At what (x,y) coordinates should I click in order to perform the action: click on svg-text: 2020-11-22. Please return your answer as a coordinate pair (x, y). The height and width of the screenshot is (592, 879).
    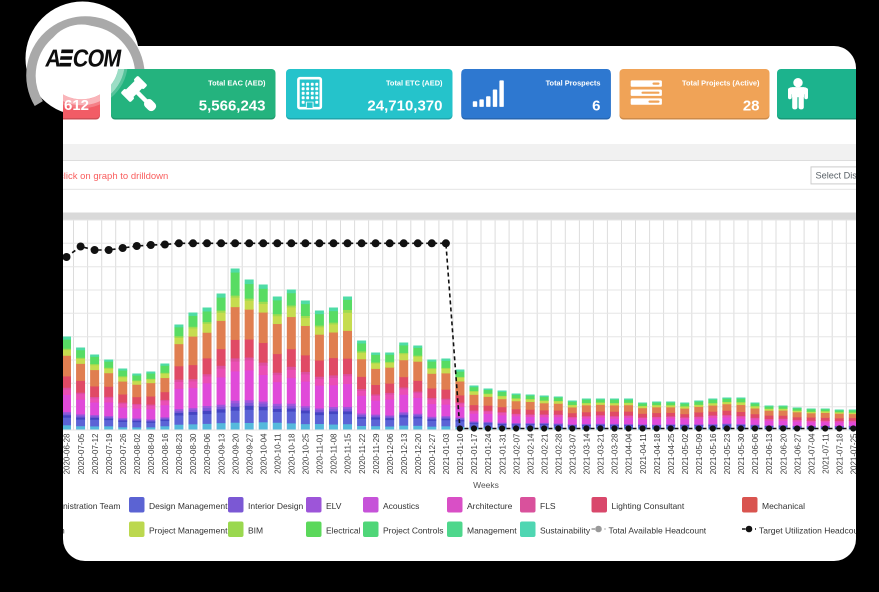
    Looking at the image, I should click on (362, 453).